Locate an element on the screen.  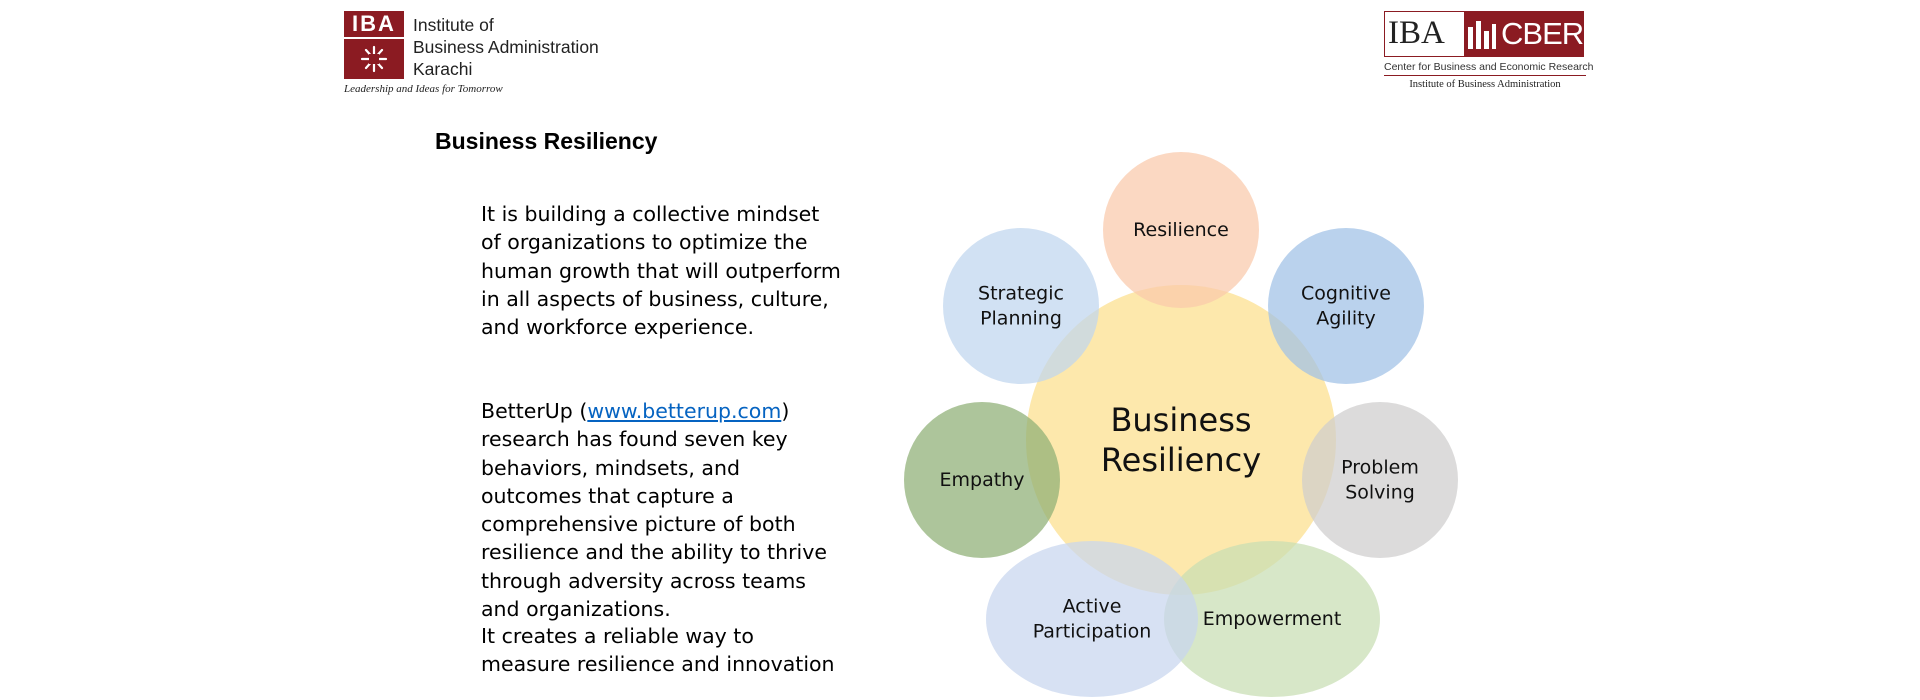
node-resilience: Resilience is located at coordinates (1181, 230).